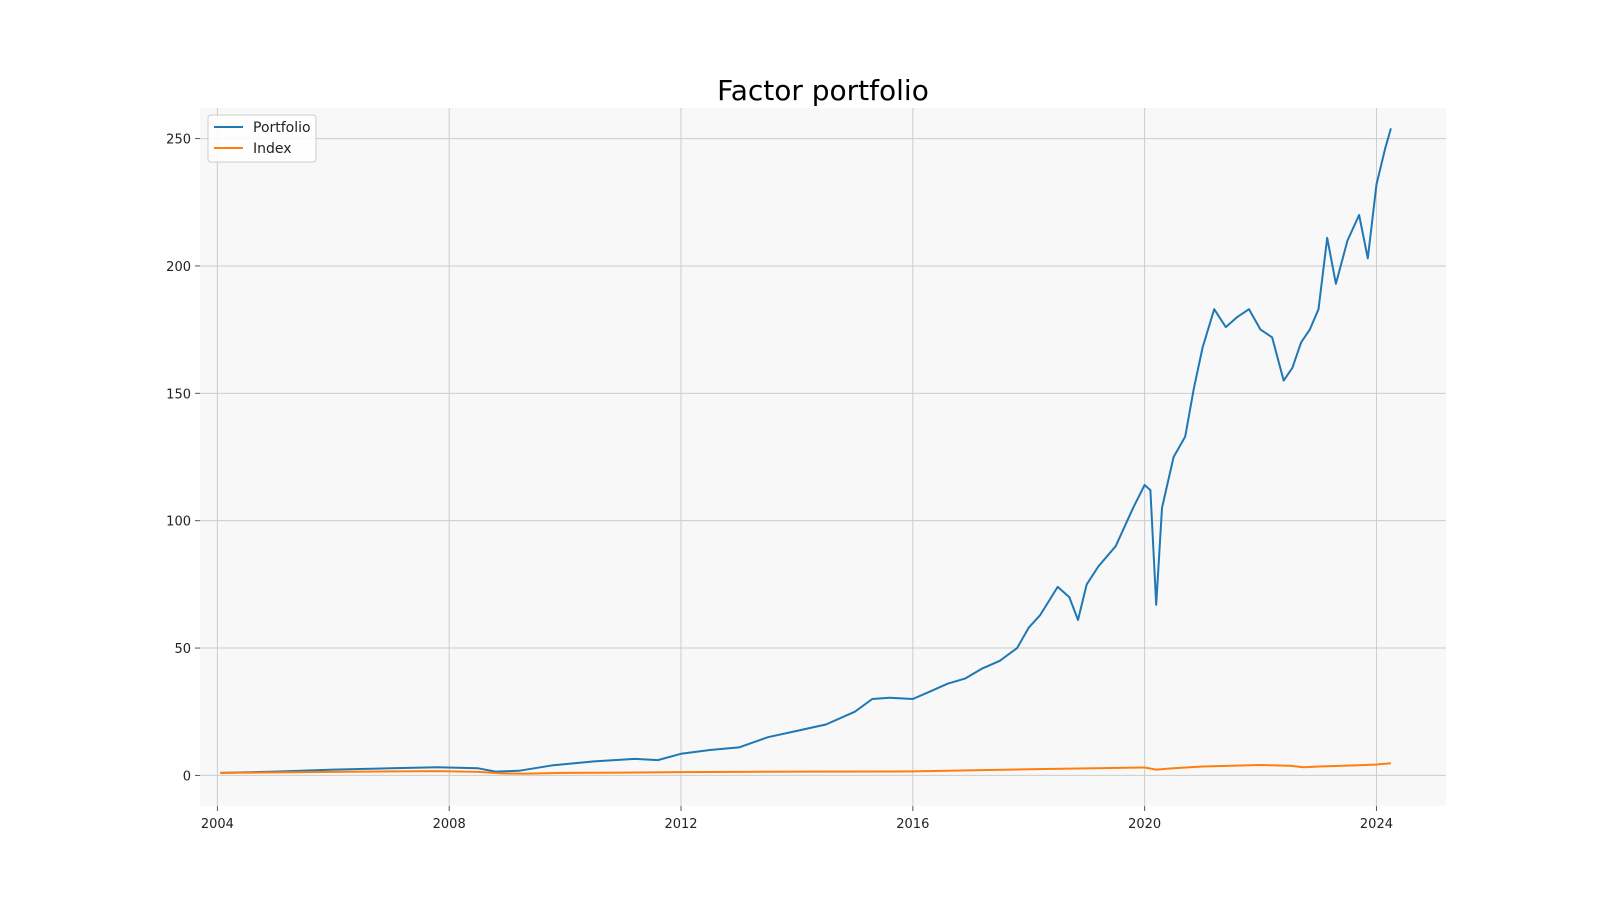 The height and width of the screenshot is (900, 1600). What do you see at coordinates (217, 824) in the screenshot?
I see `x-tick-label: 2004` at bounding box center [217, 824].